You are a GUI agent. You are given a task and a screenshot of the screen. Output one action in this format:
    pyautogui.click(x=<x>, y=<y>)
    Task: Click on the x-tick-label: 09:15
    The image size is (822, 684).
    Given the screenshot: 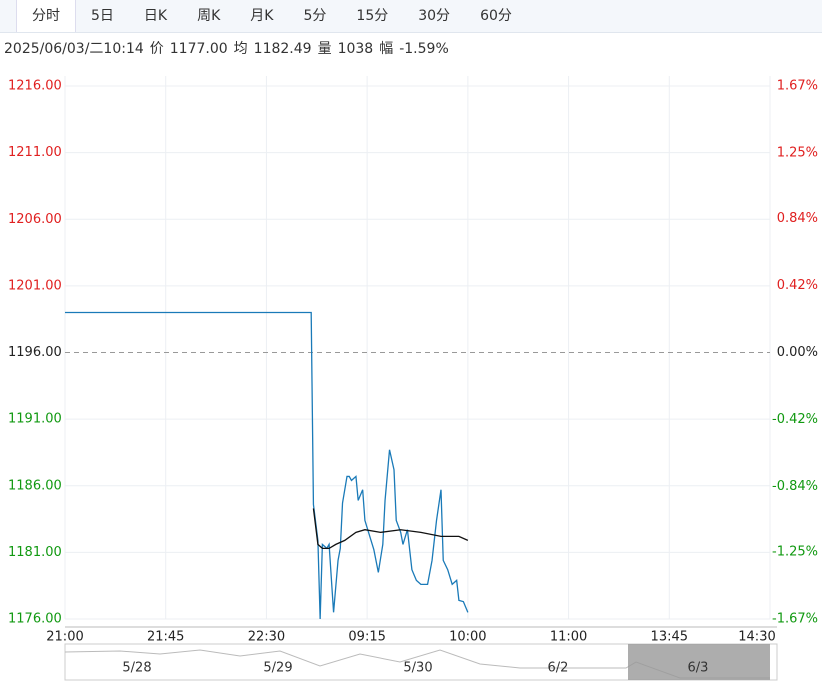 What is the action you would take?
    pyautogui.click(x=366, y=637)
    